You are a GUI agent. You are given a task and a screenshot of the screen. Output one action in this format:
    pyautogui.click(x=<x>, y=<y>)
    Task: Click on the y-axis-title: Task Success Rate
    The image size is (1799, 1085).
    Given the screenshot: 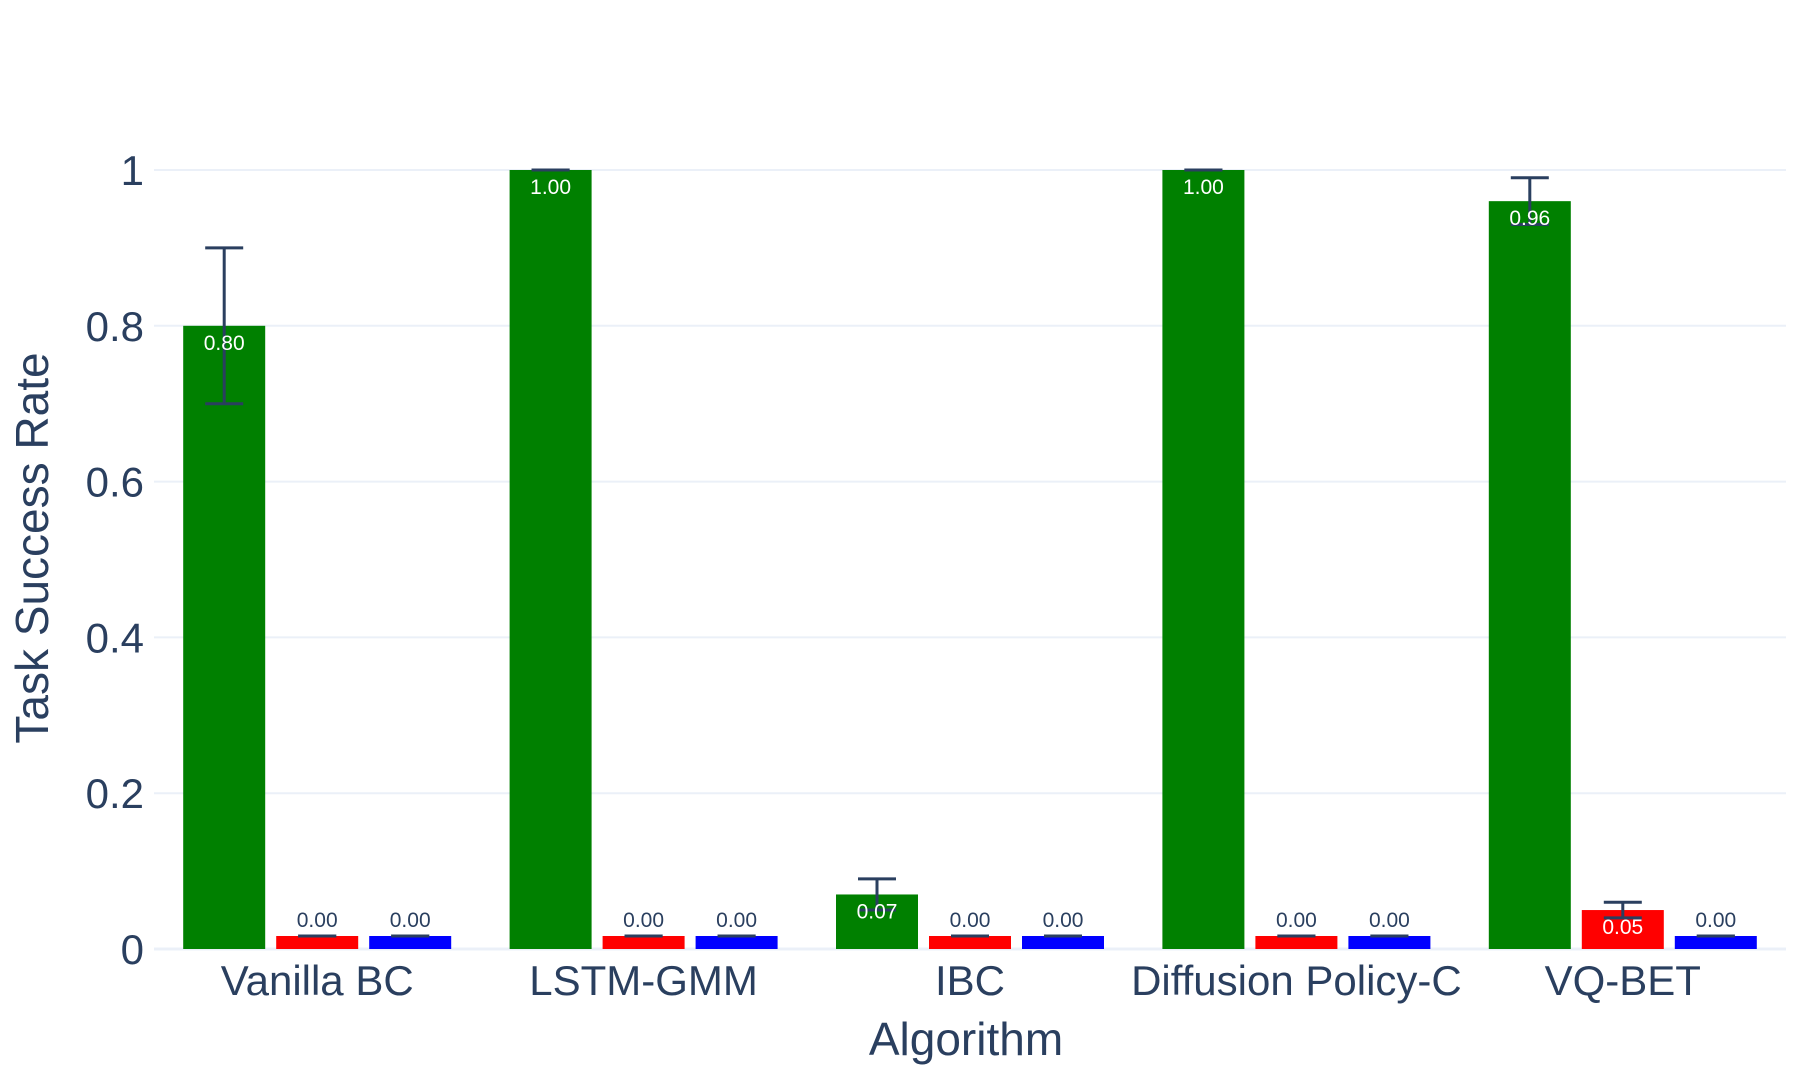 What is the action you would take?
    pyautogui.click(x=32, y=547)
    